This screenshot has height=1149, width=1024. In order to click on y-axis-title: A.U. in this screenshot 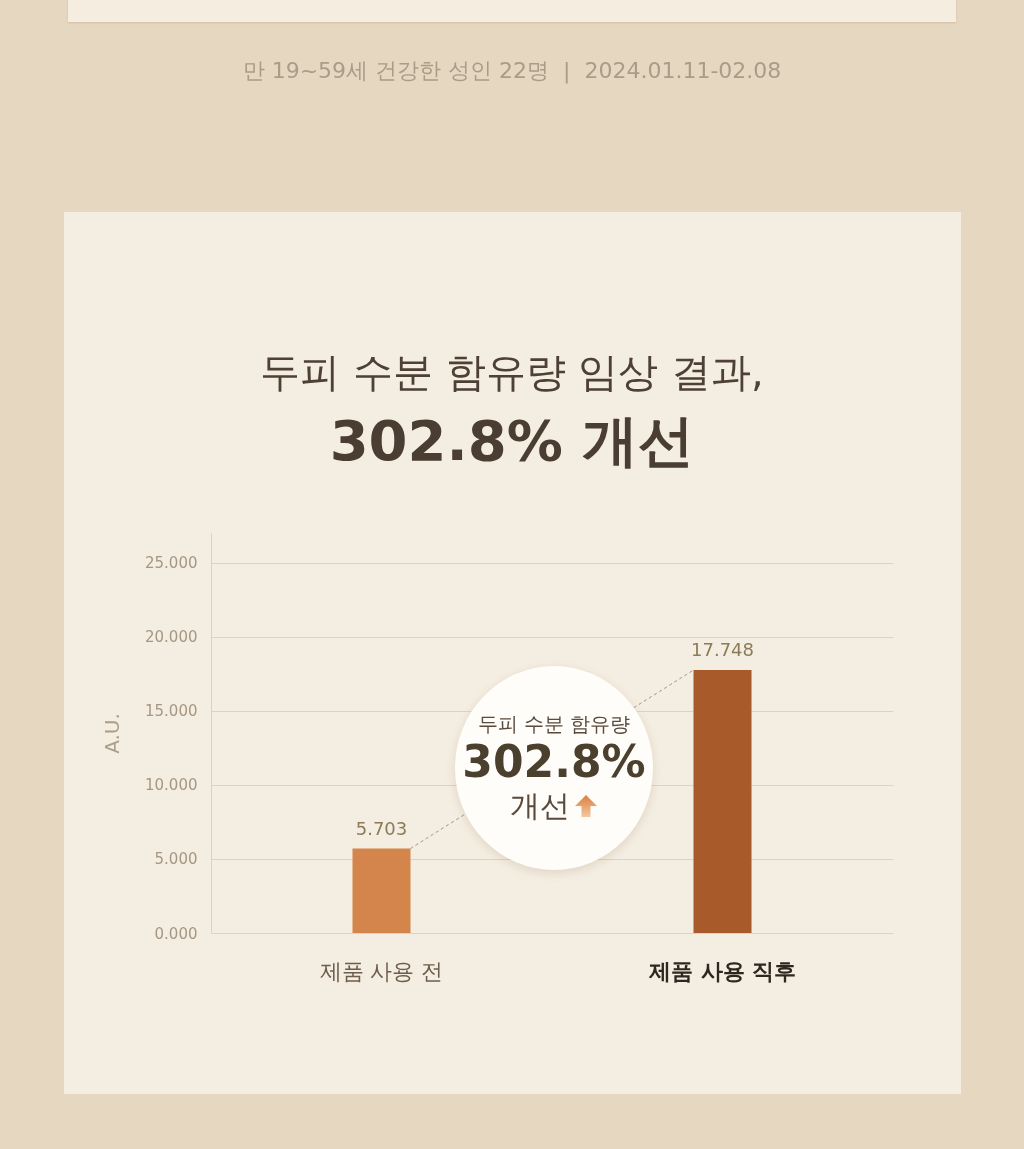, I will do `click(112, 733)`.